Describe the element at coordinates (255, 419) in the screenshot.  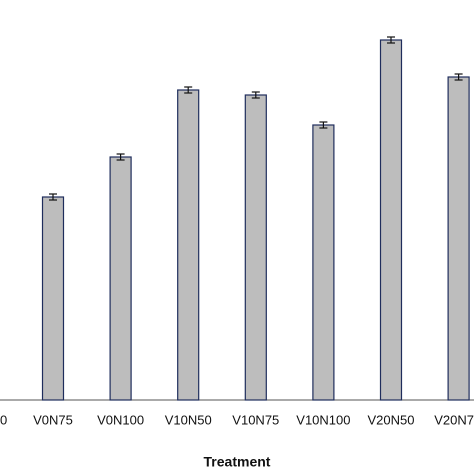
I see `x-tick-label: V10N75` at that location.